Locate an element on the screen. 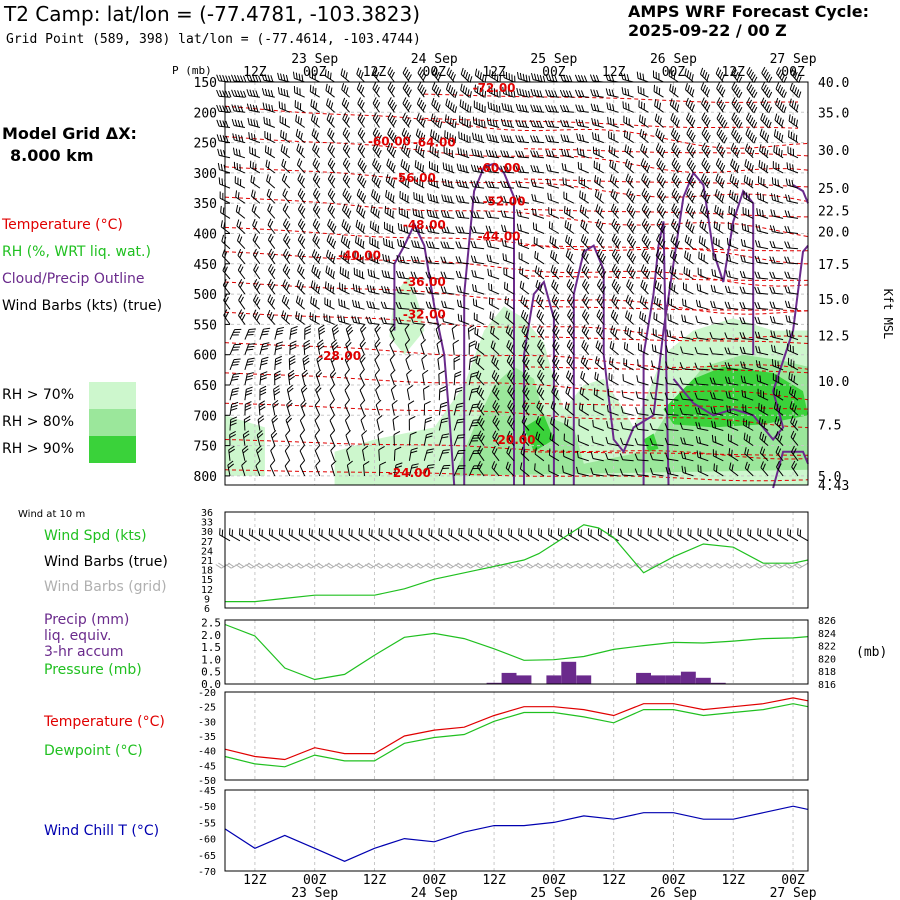  rh-legend-90-label: RH > 90% is located at coordinates (38, 449).